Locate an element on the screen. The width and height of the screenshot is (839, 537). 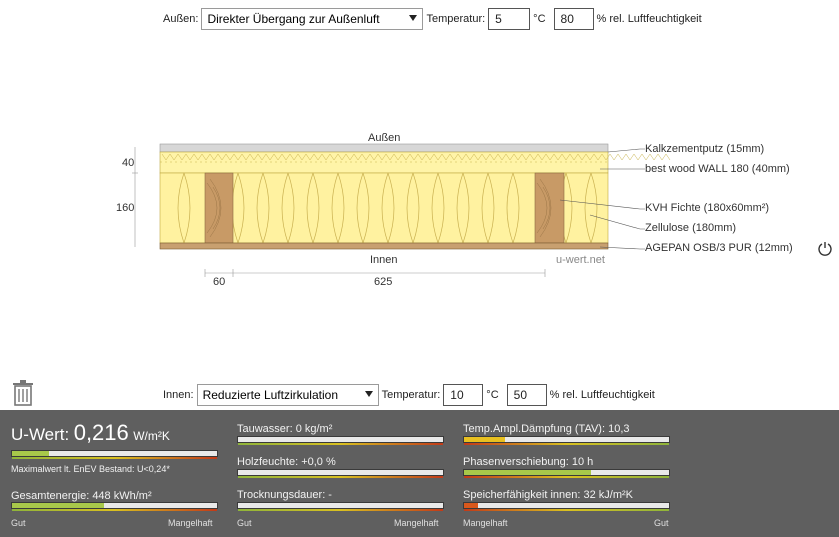
uwert-heading: U-Wert: 0,216 W/m²K is located at coordinates (90, 433).